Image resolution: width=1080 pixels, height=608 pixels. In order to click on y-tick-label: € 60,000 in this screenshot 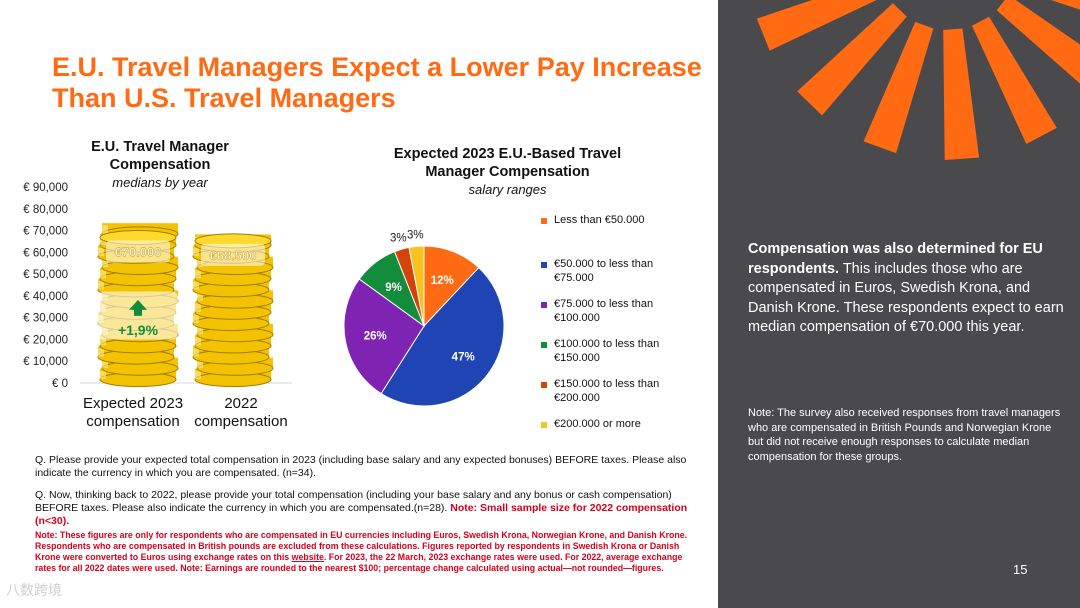, I will do `click(45, 253)`.